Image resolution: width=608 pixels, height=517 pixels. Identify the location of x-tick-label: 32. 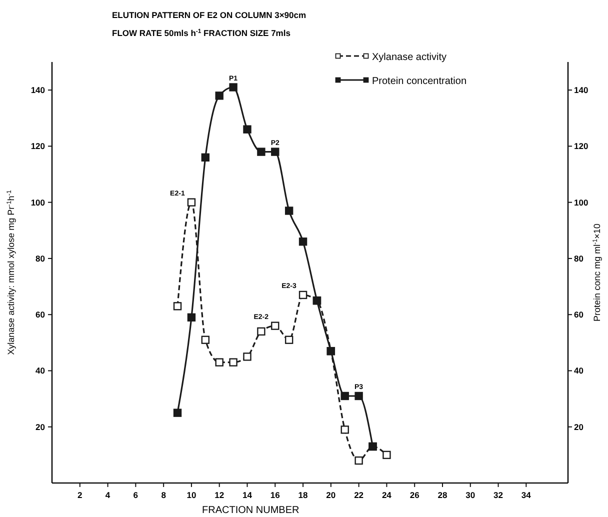
(499, 495).